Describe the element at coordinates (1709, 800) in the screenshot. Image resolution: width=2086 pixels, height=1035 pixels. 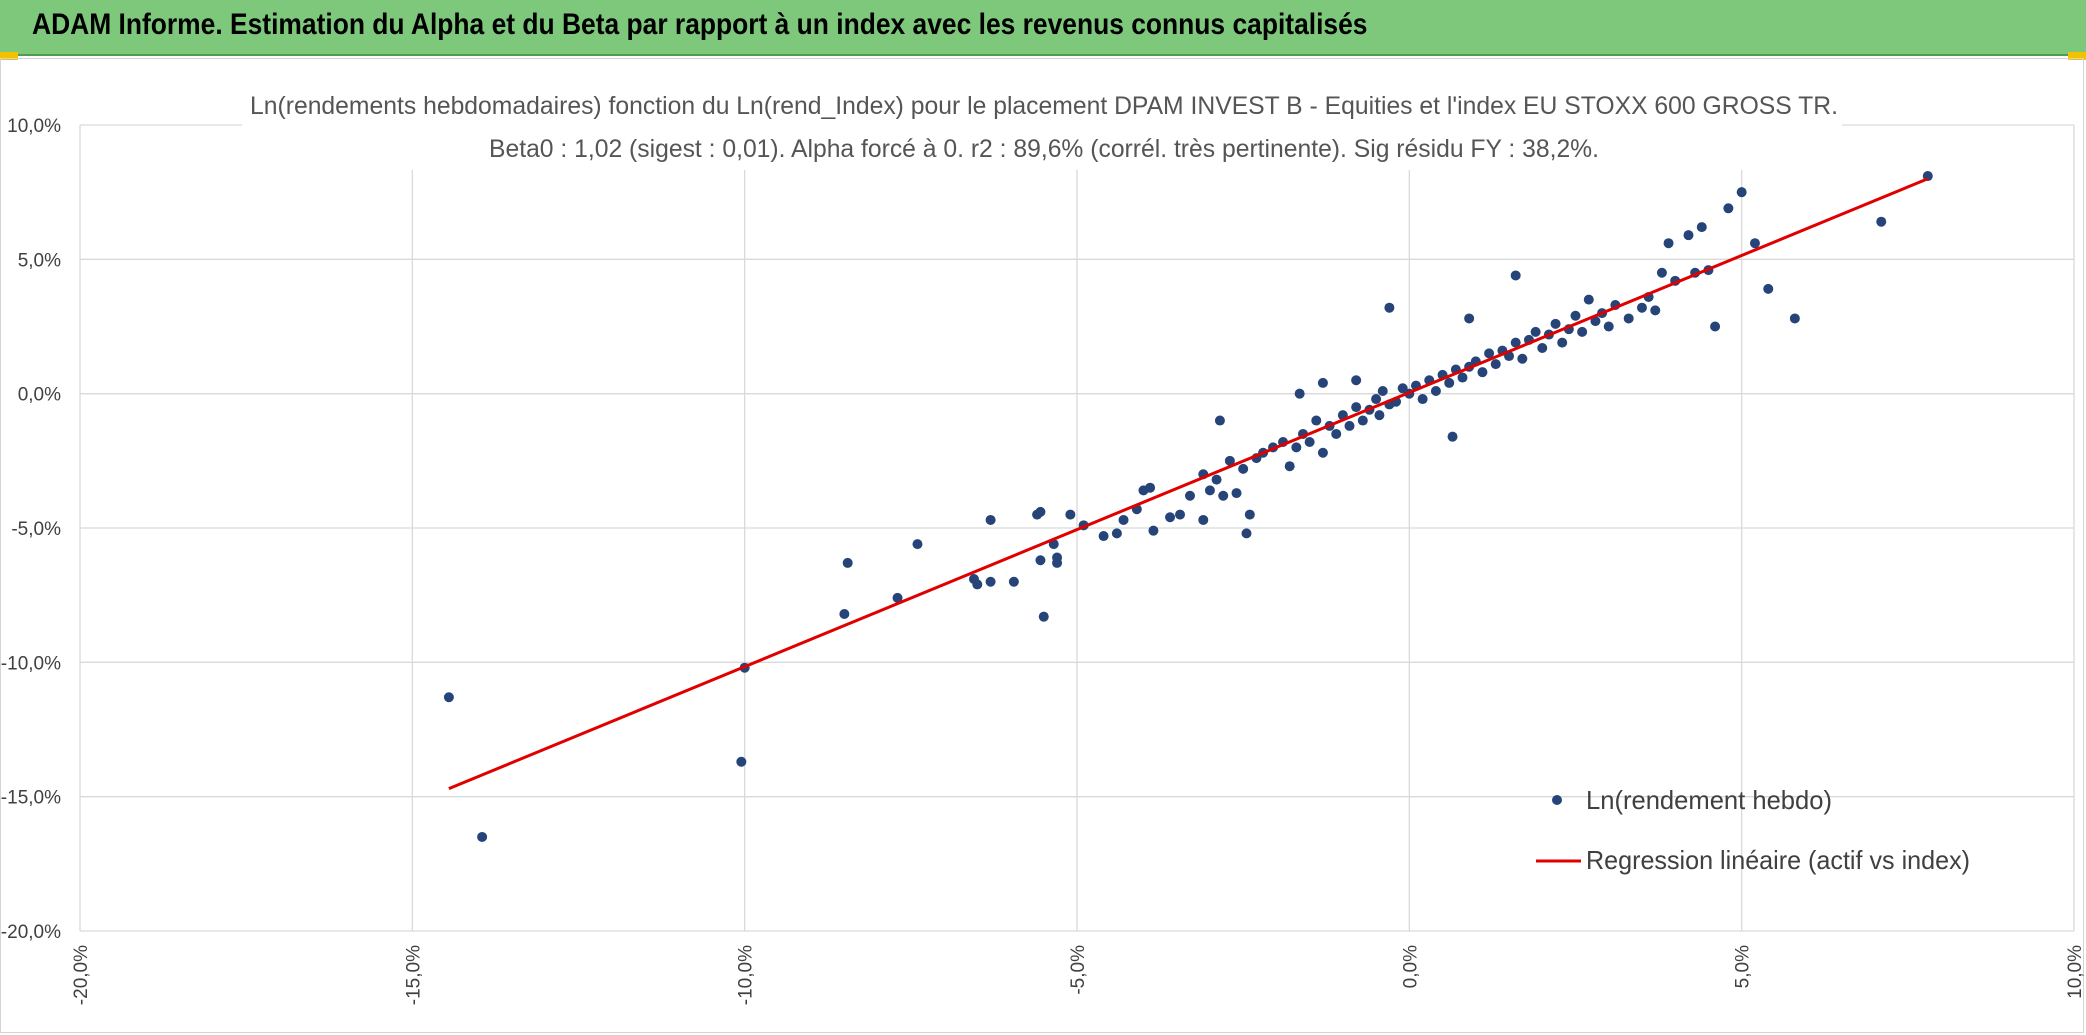
I see `legend-scatter-label: Ln(rendement hebdo)` at that location.